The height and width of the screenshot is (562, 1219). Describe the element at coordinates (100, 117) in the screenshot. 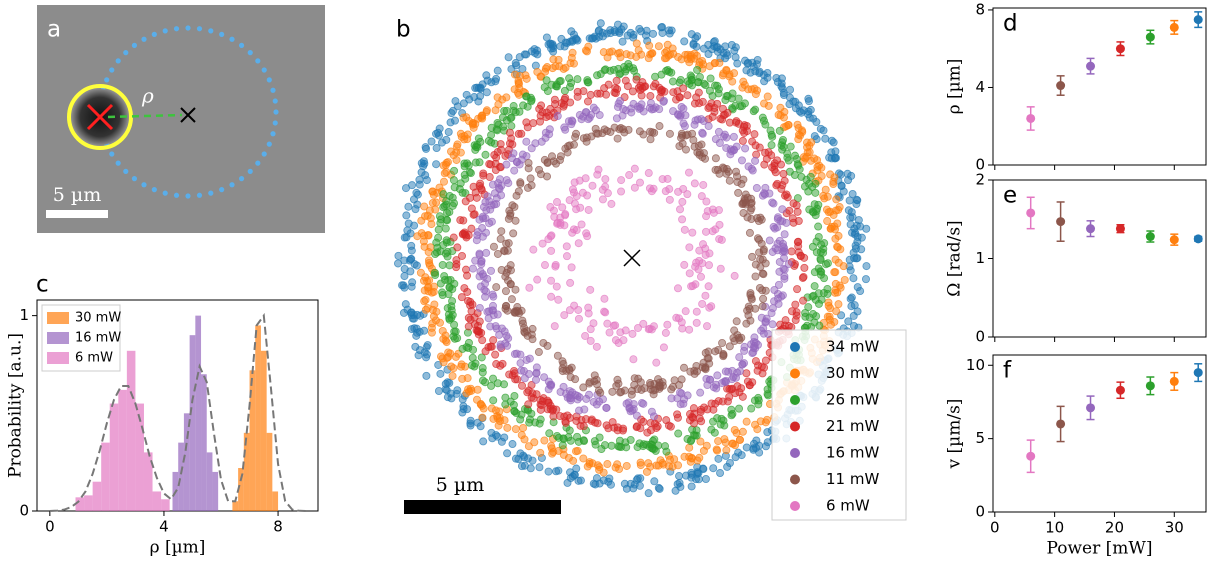

I see `particle-cross` at that location.